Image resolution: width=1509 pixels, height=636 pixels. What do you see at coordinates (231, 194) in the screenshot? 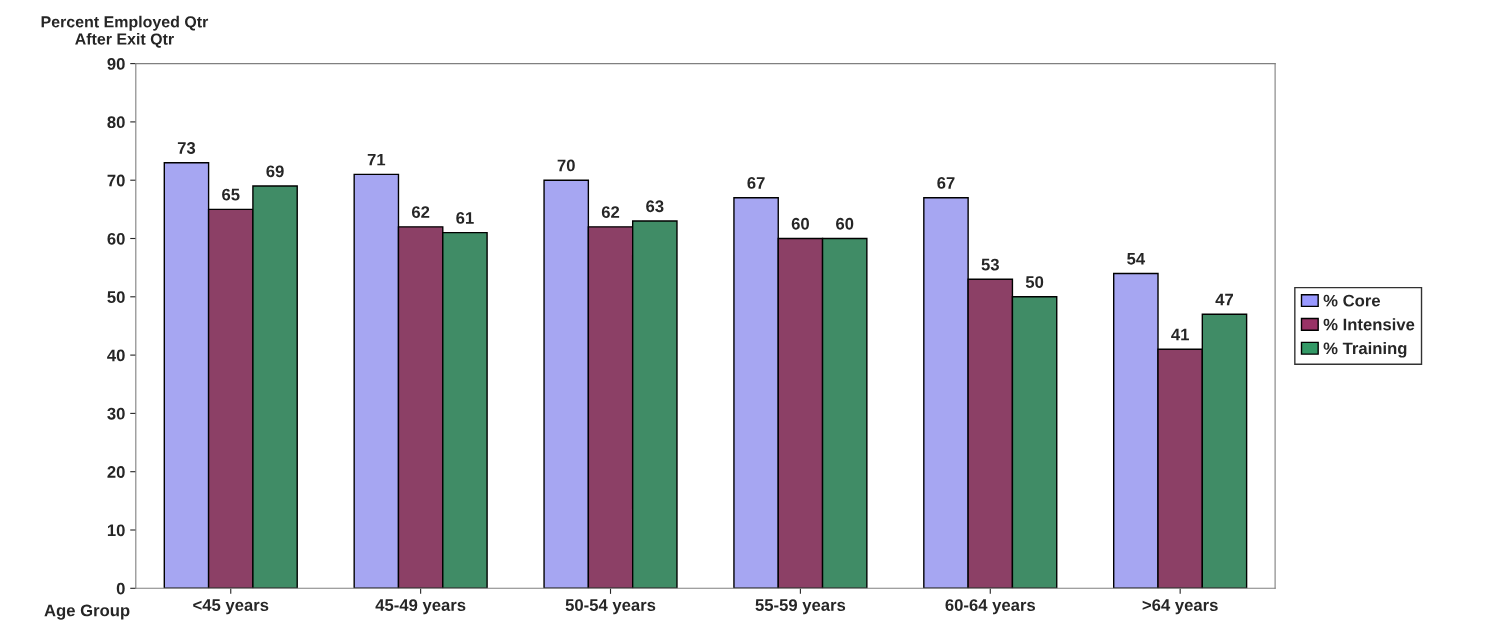
I see `data-label: 65` at bounding box center [231, 194].